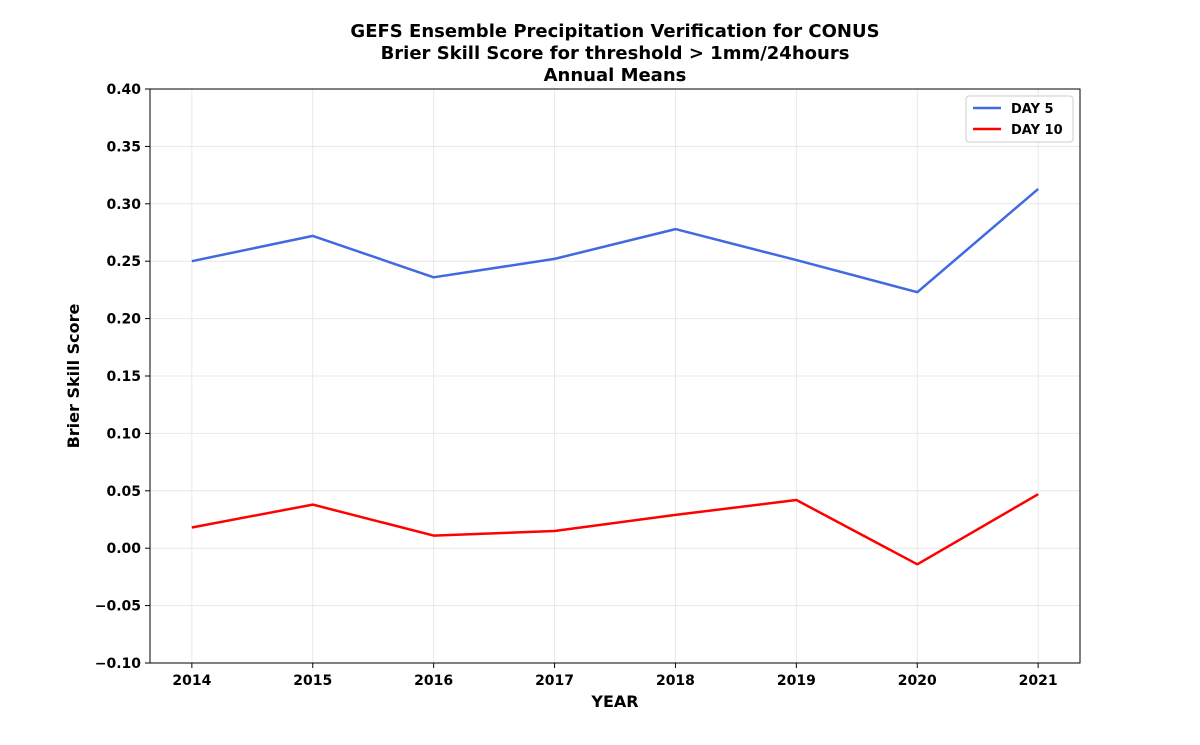 The height and width of the screenshot is (745, 1200). I want to click on legend: DAY 5 DAY 10, so click(1019, 119).